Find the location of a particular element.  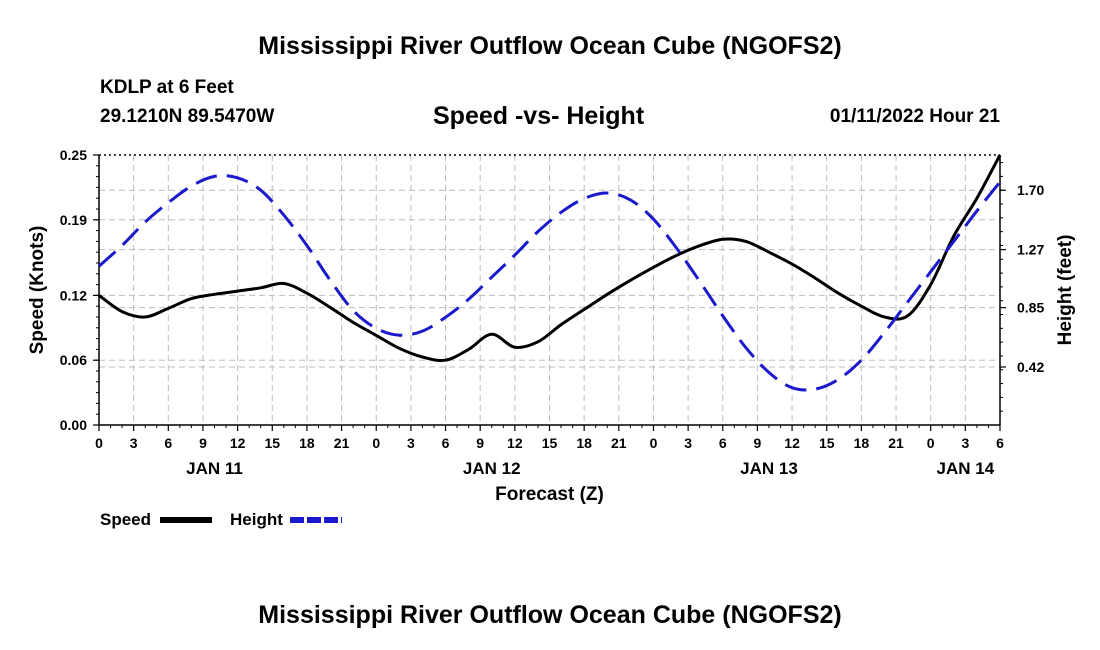

y-left-tick-label: 0.25 is located at coordinates (73, 155).